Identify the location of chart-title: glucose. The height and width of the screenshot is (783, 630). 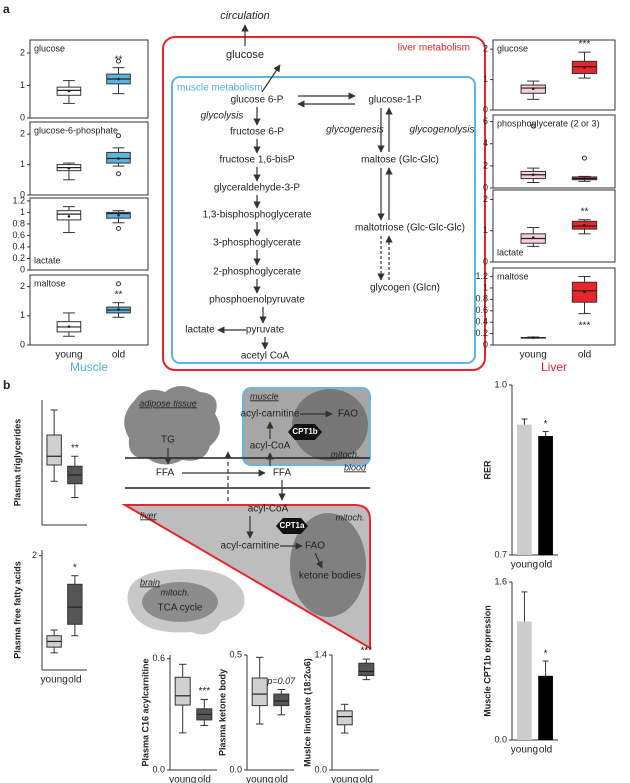
(49, 48).